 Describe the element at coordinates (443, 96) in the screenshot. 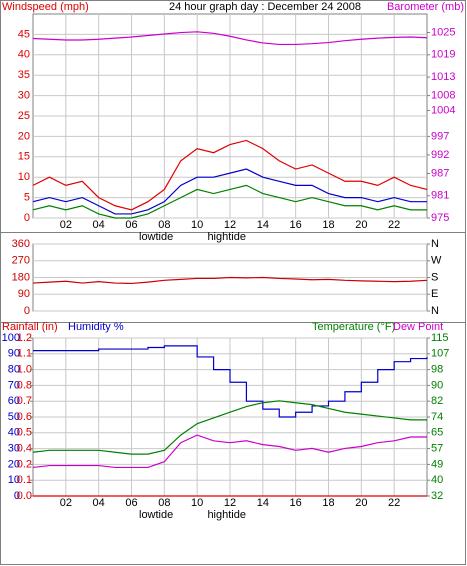

I see `tick-label: 1008` at that location.